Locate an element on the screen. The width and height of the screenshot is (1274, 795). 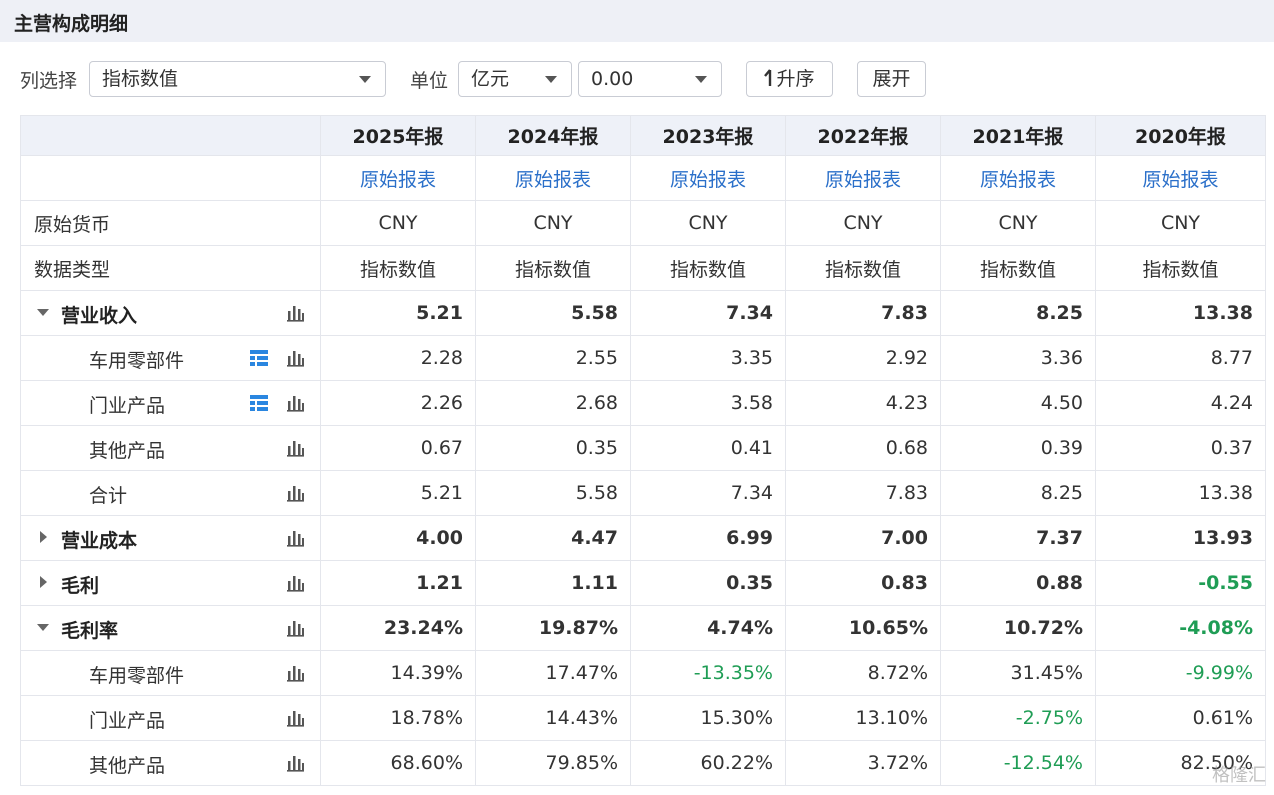
value-cell: 14.43% is located at coordinates (553, 718).